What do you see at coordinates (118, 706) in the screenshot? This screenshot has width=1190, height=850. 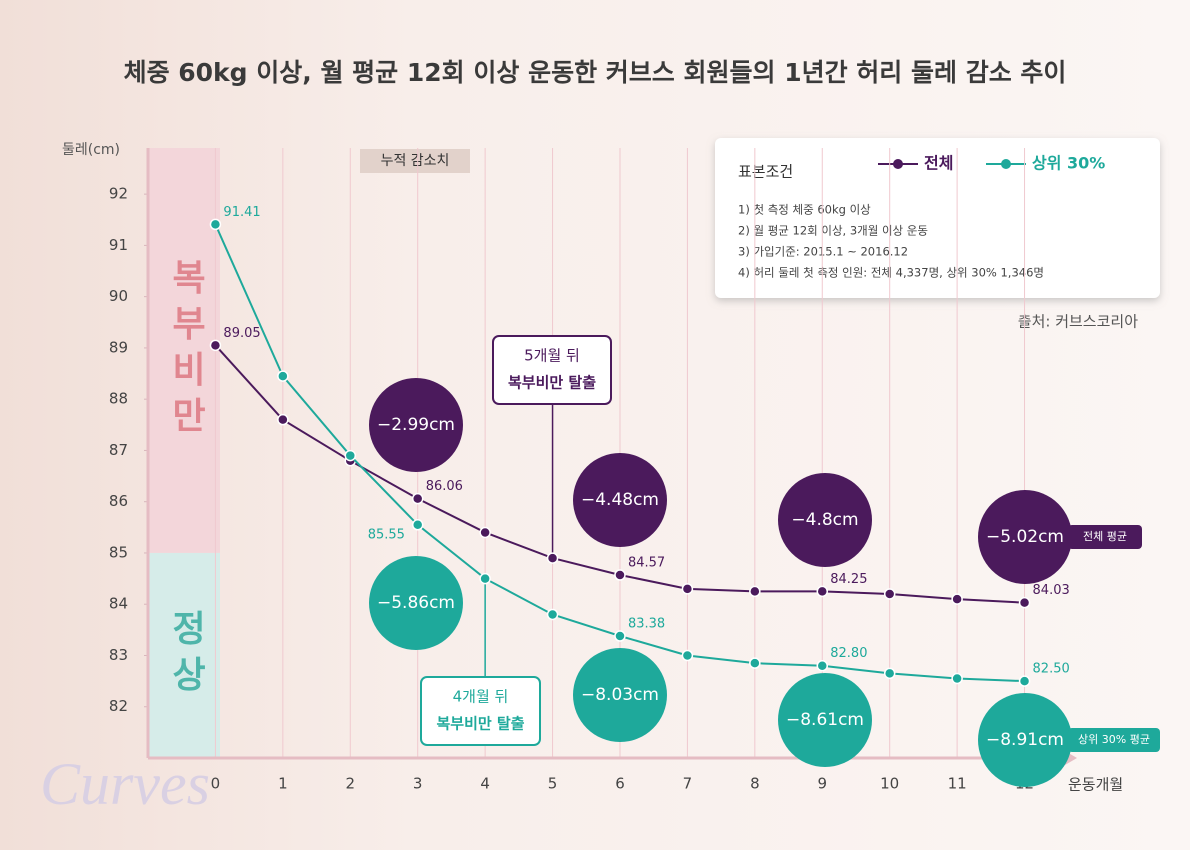 I see `y-tick-label: 82` at bounding box center [118, 706].